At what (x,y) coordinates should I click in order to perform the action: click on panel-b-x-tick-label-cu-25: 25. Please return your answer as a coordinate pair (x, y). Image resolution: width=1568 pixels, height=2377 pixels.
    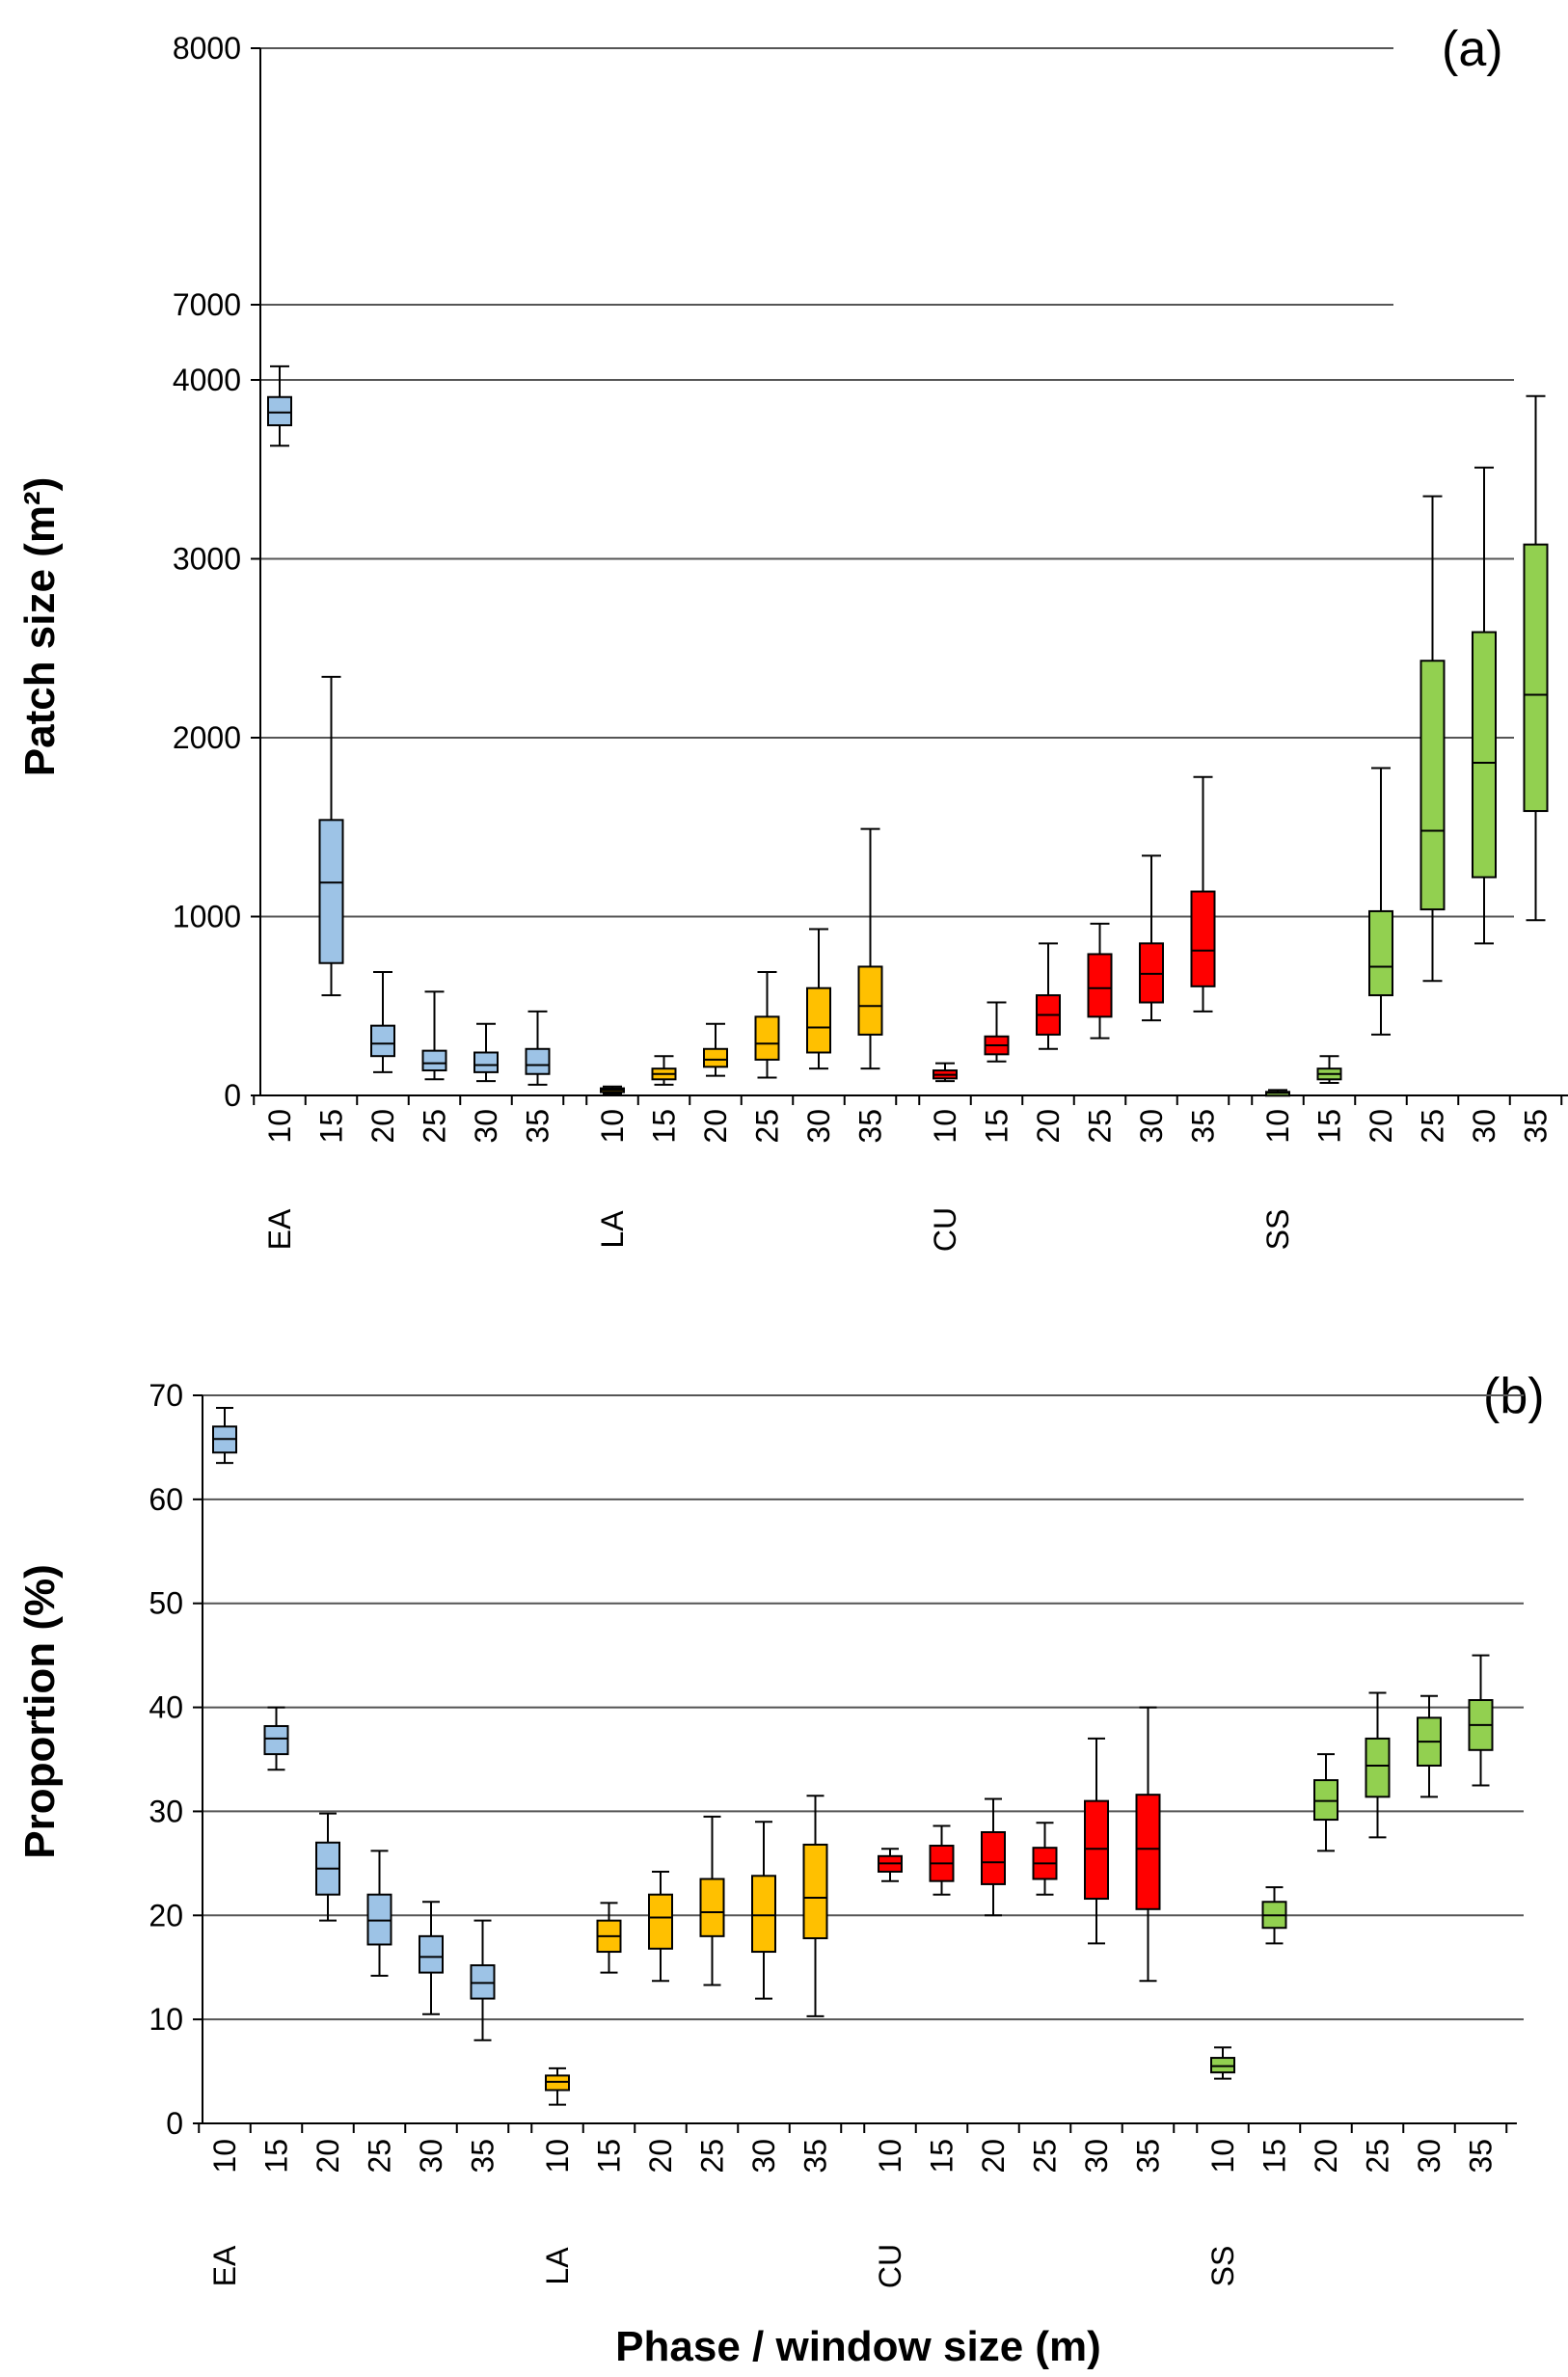
    Looking at the image, I should click on (1045, 2156).